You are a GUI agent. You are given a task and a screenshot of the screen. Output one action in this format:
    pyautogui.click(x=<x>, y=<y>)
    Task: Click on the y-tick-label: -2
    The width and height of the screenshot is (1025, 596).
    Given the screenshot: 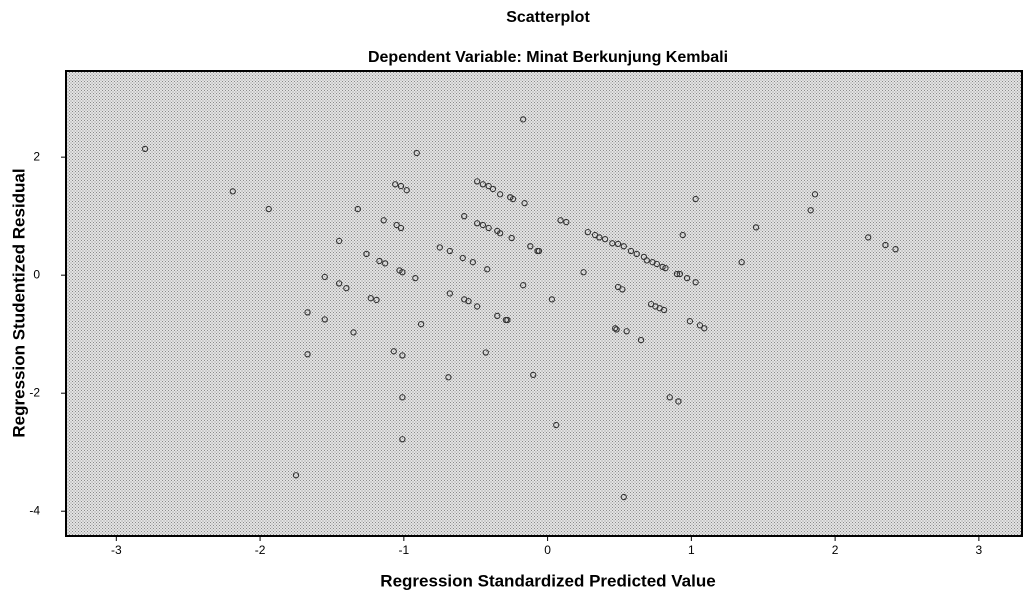 What is the action you would take?
    pyautogui.click(x=34, y=392)
    